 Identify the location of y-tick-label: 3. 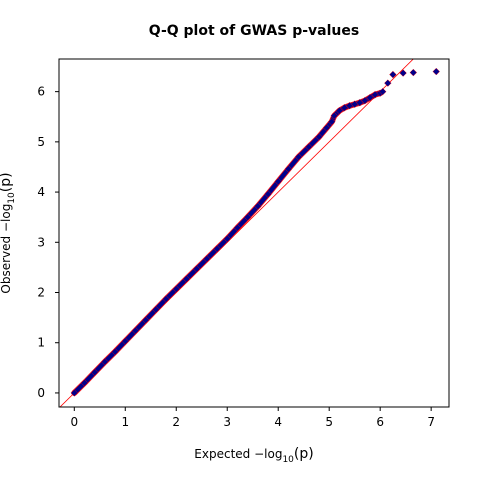
(41, 242).